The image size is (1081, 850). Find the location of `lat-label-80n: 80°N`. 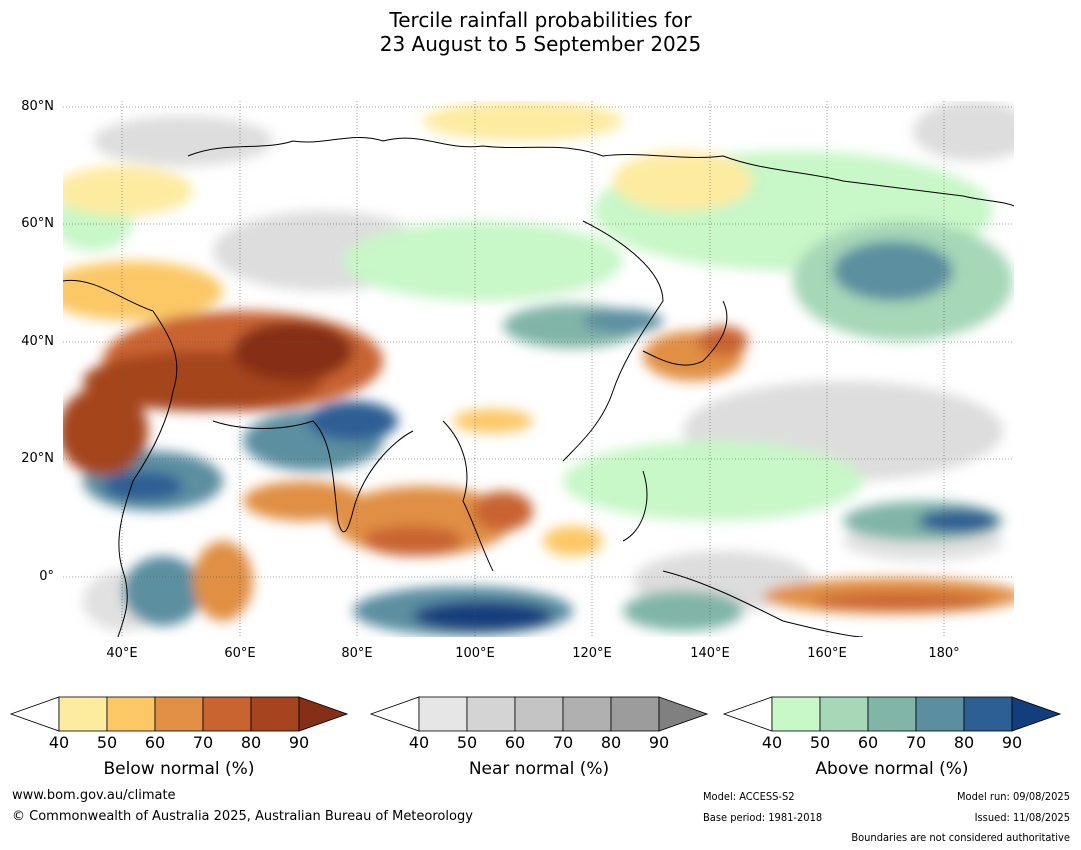

lat-label-80n: 80°N is located at coordinates (37, 106).